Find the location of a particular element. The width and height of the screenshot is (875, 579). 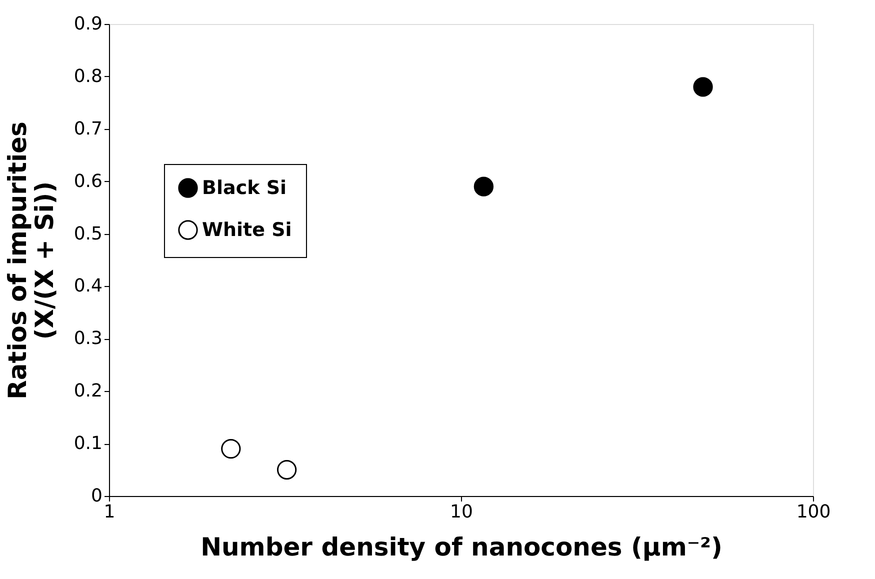

y-tick-label: 0.3 is located at coordinates (88, 339).